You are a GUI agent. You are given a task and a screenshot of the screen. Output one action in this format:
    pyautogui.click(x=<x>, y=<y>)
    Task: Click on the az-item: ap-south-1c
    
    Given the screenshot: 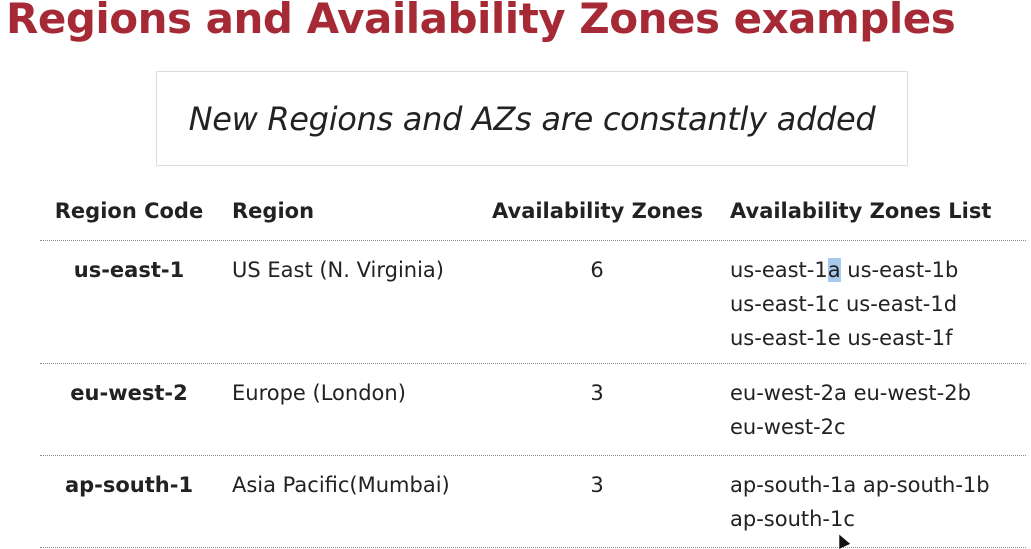 What is the action you would take?
    pyautogui.click(x=792, y=519)
    